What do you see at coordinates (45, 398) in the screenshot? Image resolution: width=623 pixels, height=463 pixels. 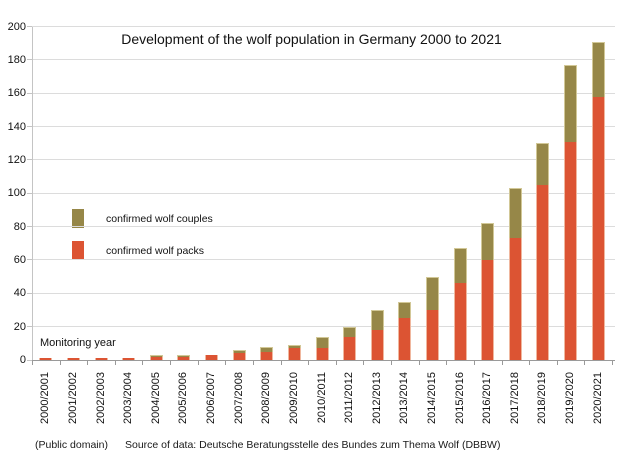 I see `x-tick-label-text: 2000/2001` at bounding box center [45, 398].